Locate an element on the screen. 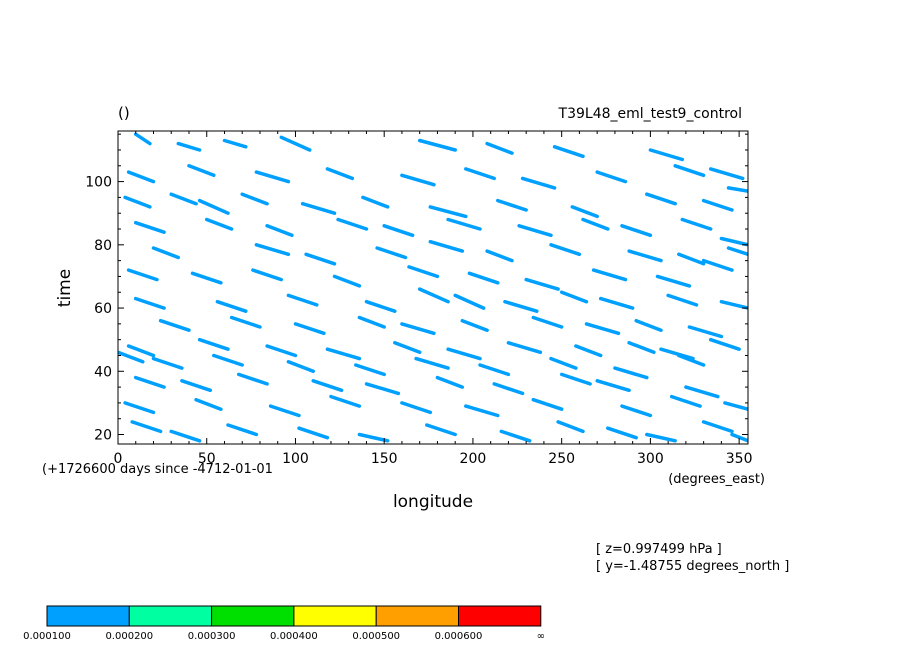 This screenshot has height=654, width=904. y-tick-label: 20 is located at coordinates (103, 436).